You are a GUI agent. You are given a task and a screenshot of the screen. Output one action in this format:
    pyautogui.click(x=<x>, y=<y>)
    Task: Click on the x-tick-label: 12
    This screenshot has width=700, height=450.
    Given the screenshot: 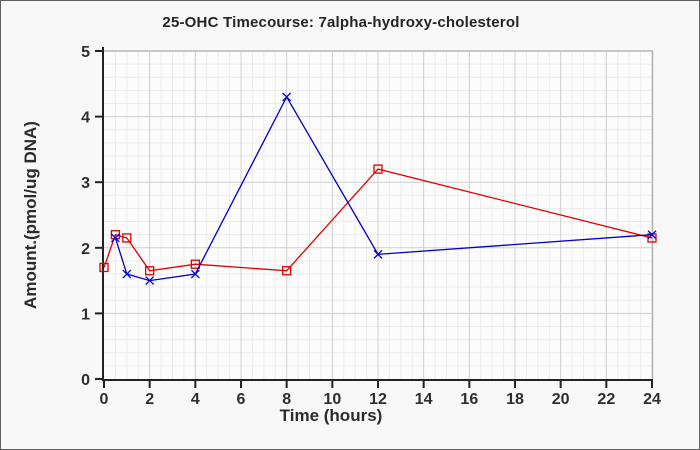 What is the action you would take?
    pyautogui.click(x=378, y=399)
    